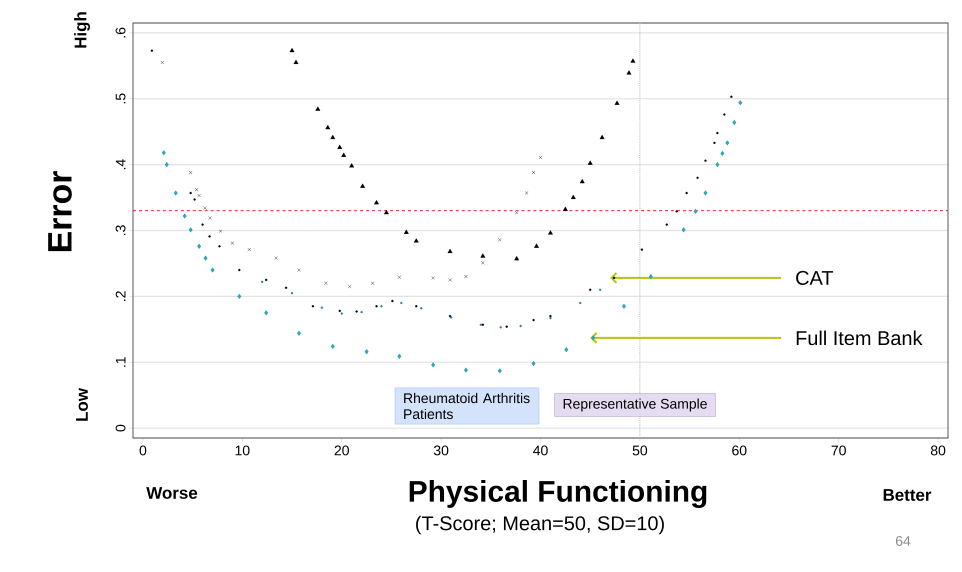 This screenshot has width=962, height=572. I want to click on text: (T-Score; Mean=50, SD=10), so click(540, 525).